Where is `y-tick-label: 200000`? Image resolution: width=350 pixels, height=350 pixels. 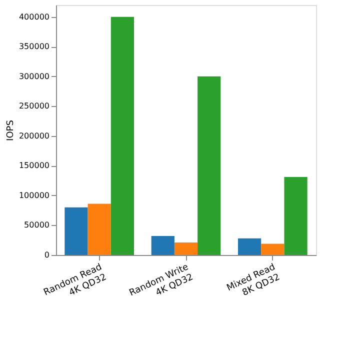
y-tick-label: 200000 is located at coordinates (34, 135).